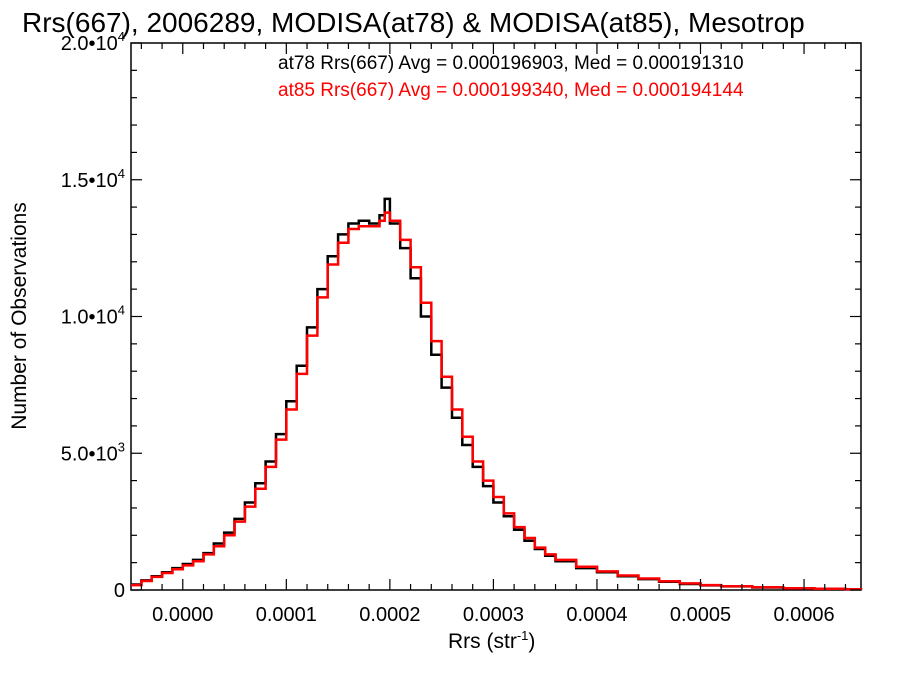  What do you see at coordinates (803, 615) in the screenshot?
I see `x-tick-label: 0.0006` at bounding box center [803, 615].